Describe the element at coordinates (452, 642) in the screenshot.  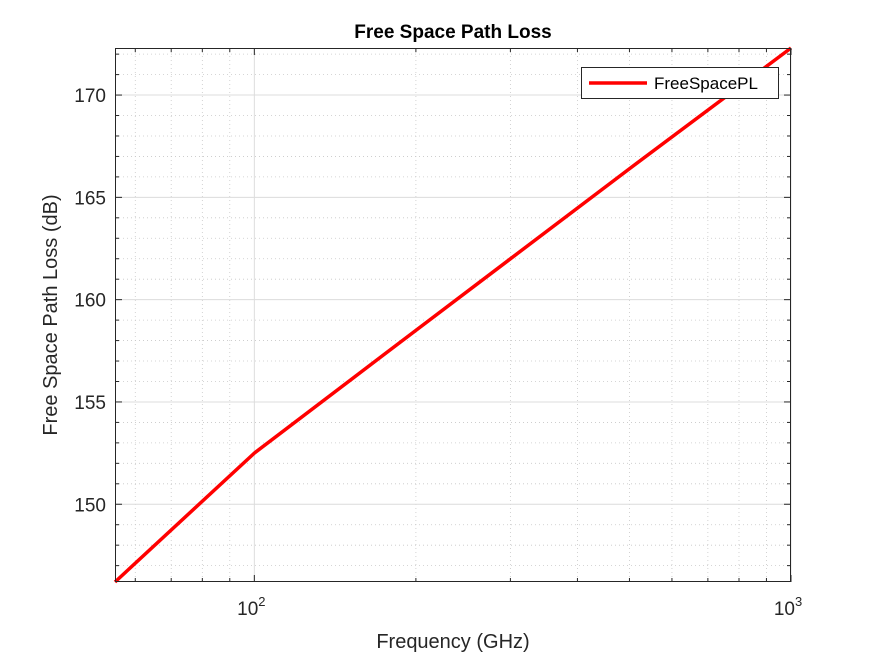
I see `x-axis-label: Frequency (GHz)` at that location.